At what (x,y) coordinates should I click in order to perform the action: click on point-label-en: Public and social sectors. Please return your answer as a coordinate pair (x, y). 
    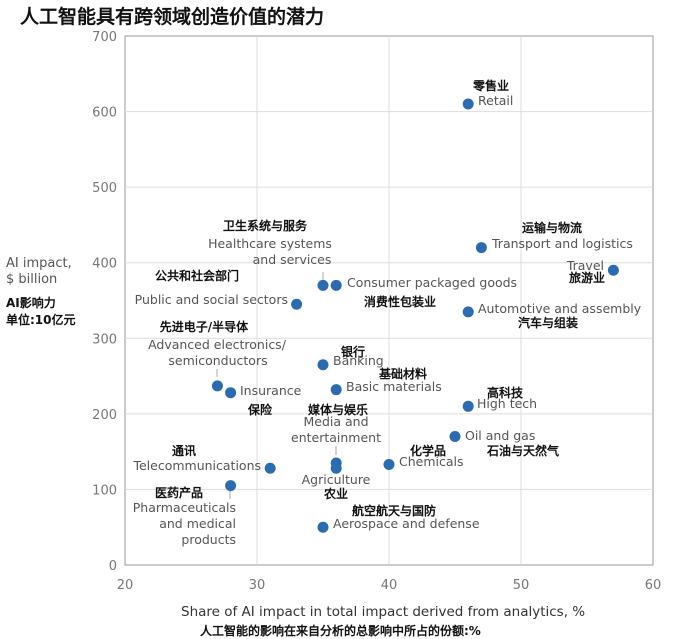
    Looking at the image, I should click on (211, 299).